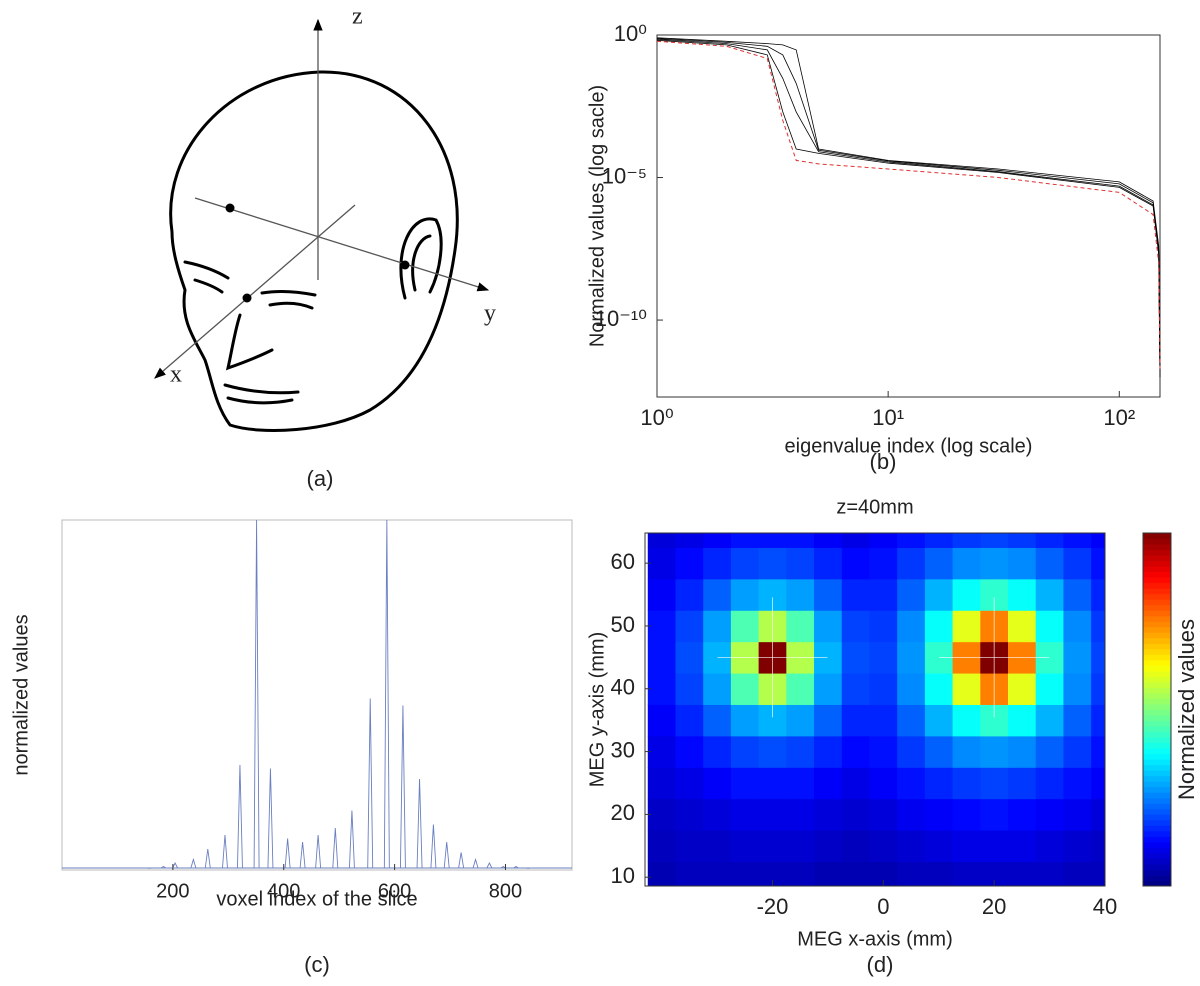  Describe the element at coordinates (314, 251) in the screenshot. I see `head-outline` at that location.